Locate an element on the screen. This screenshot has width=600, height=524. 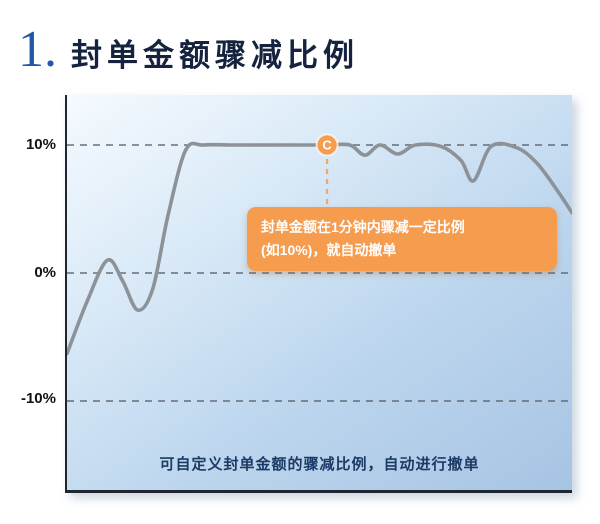
y-tick-0: 0% is located at coordinates (45, 272).